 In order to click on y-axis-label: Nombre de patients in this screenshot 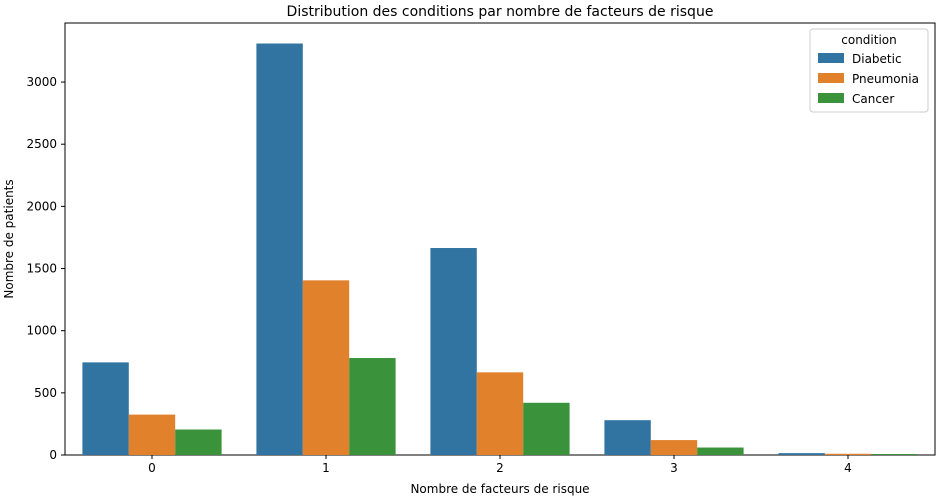, I will do `click(9, 238)`.